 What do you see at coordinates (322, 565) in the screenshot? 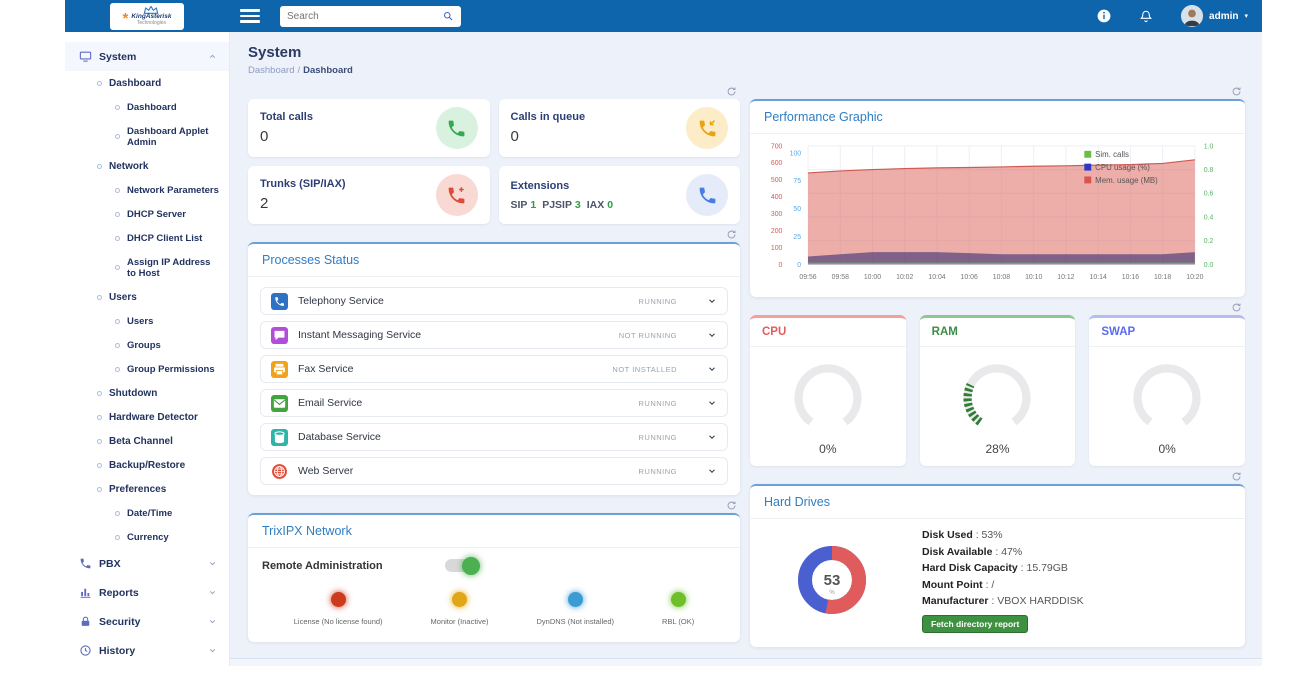
I see `remote-administration-label: Remote Administration` at bounding box center [322, 565].